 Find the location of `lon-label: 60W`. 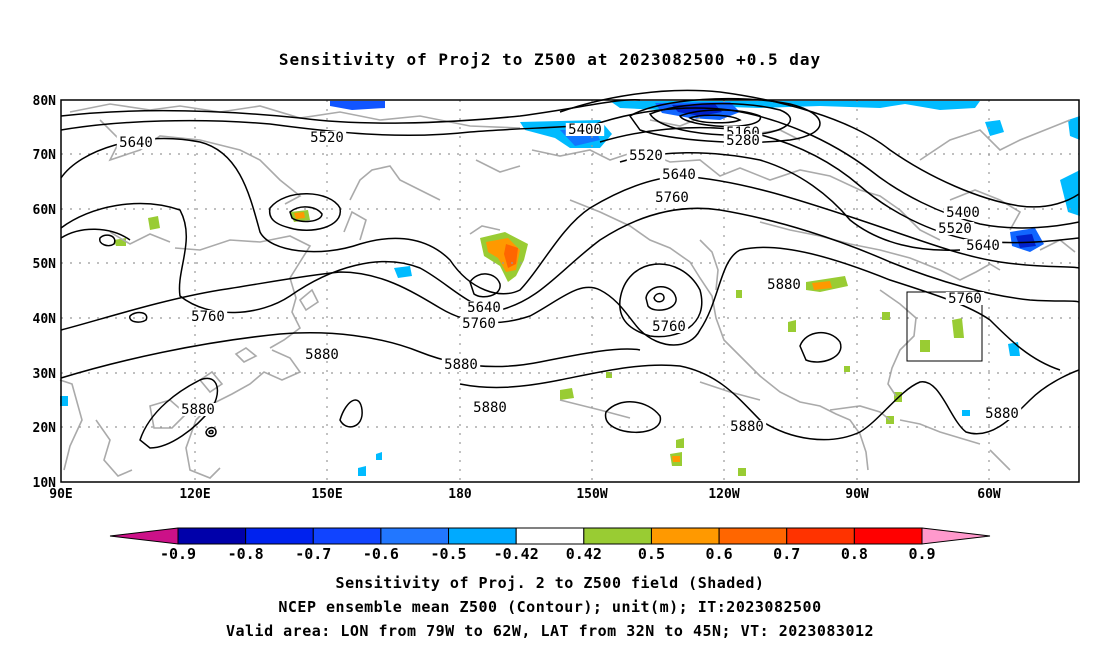

lon-label: 60W is located at coordinates (989, 494).